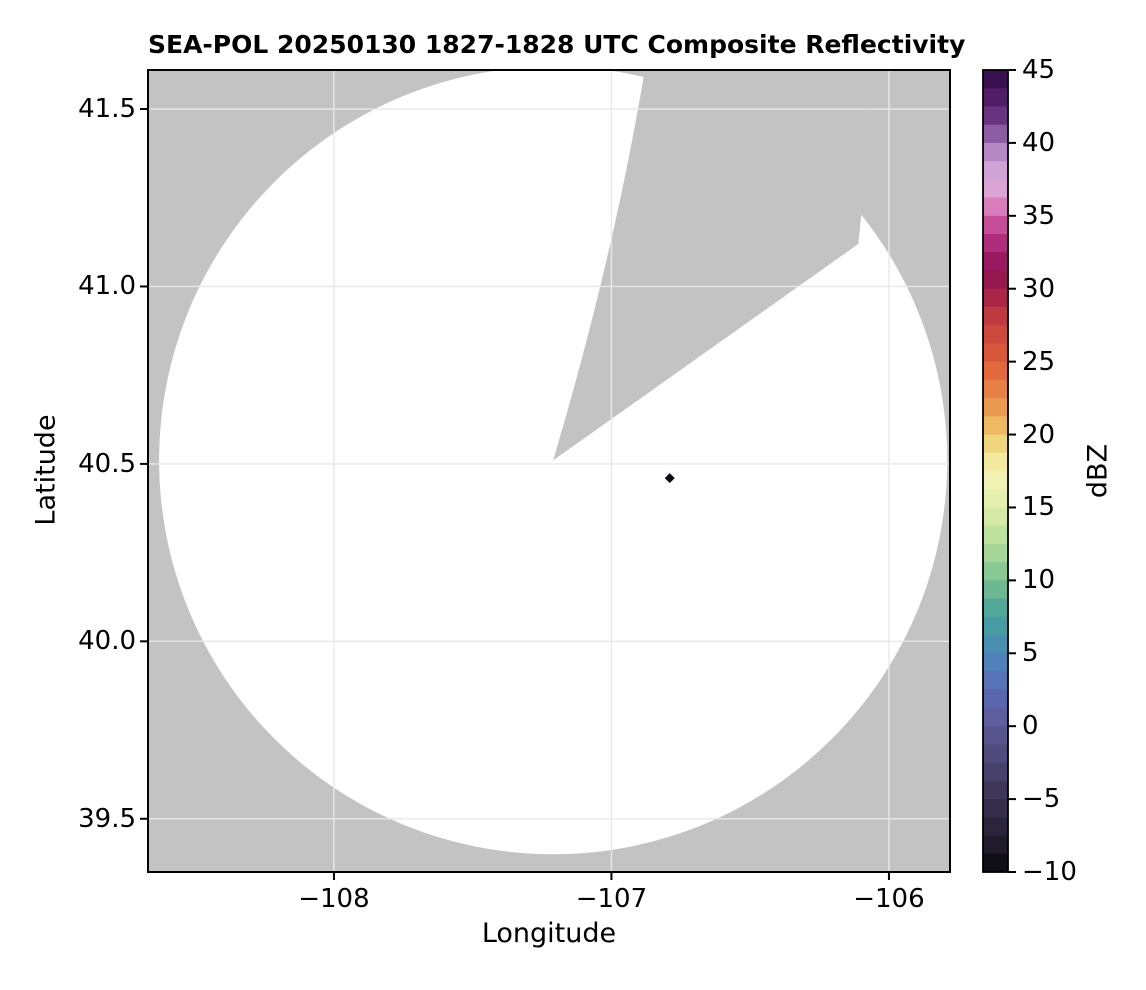 This screenshot has width=1146, height=990. What do you see at coordinates (611, 899) in the screenshot?
I see `x-tick-label: −107` at bounding box center [611, 899].